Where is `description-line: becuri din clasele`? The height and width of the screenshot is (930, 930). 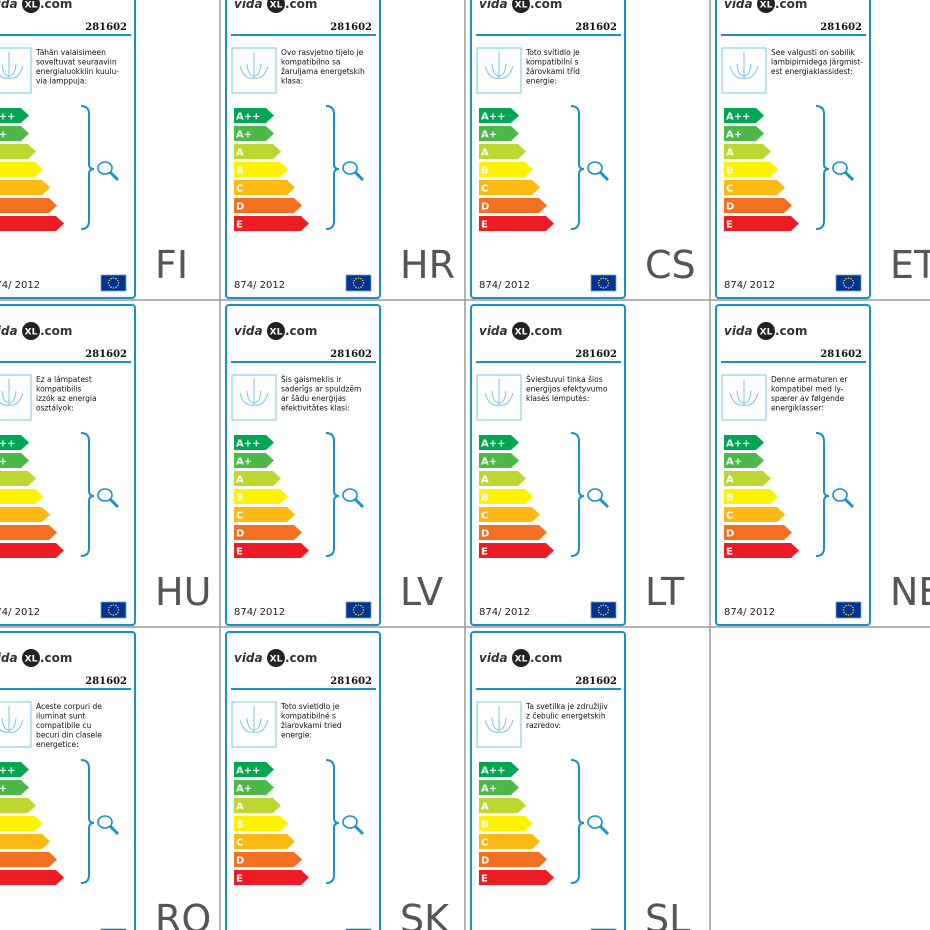
description-line: becuri din clasele is located at coordinates (69, 735).